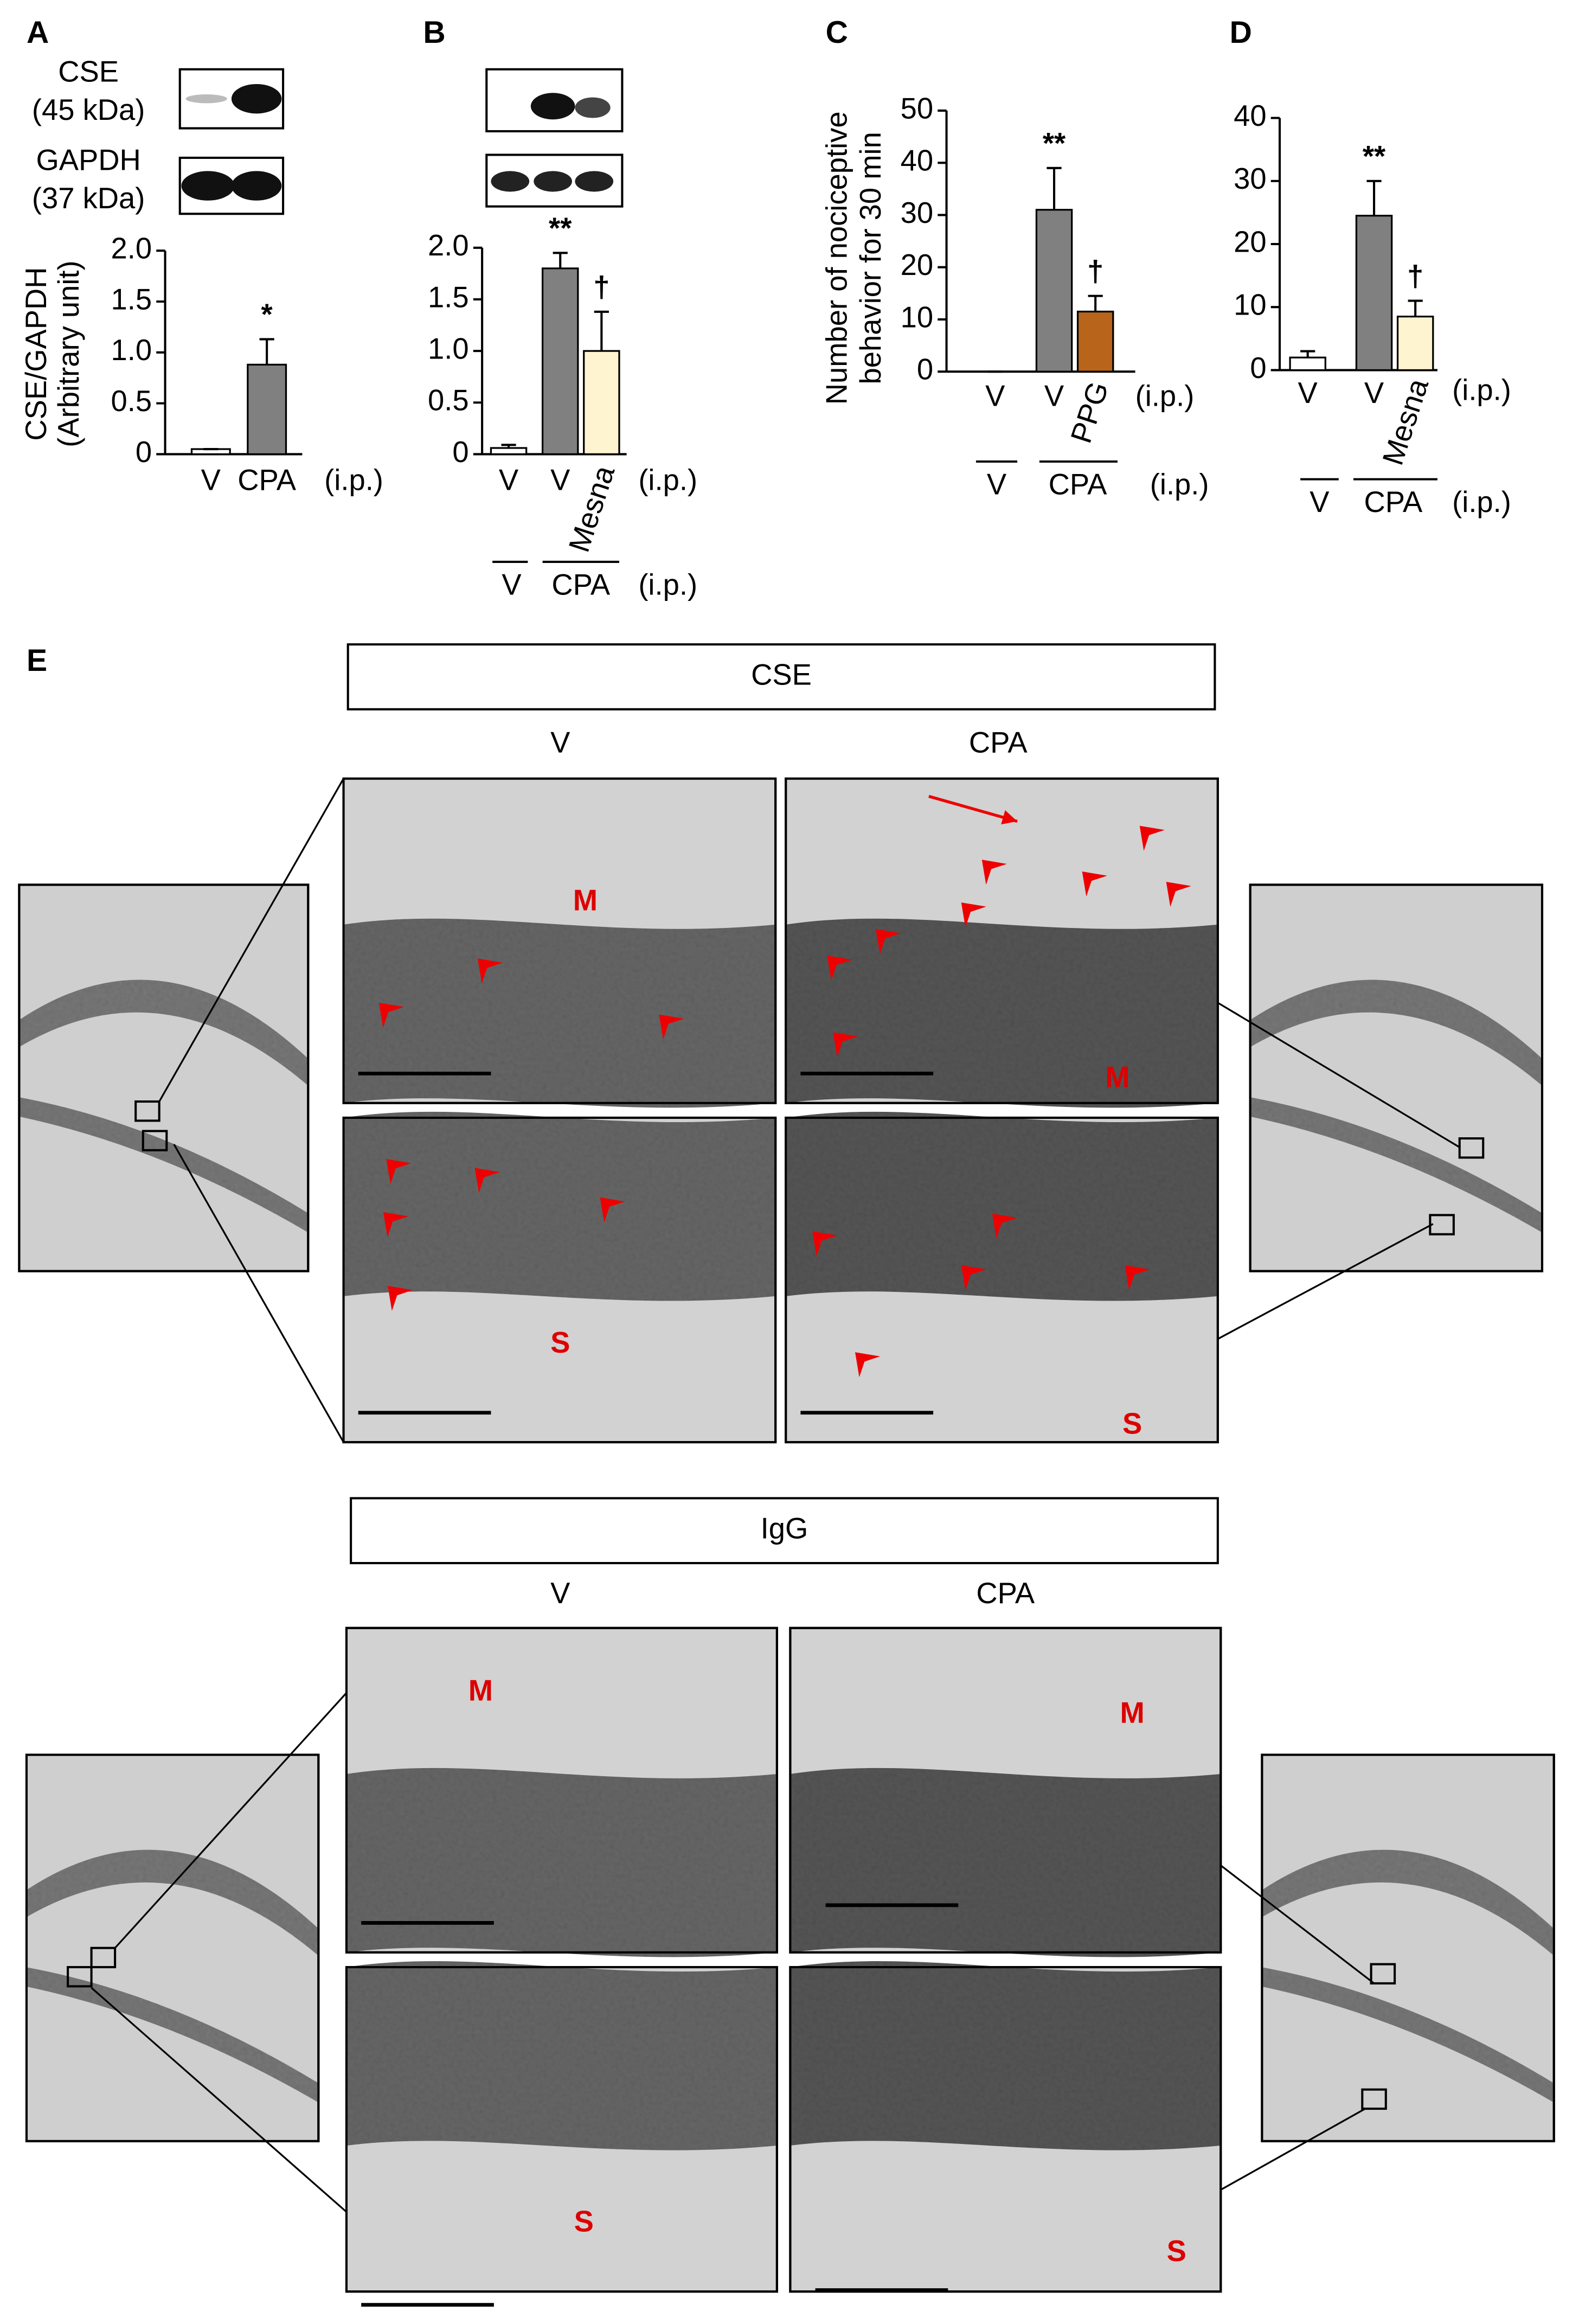 The width and height of the screenshot is (1579, 2324). Describe the element at coordinates (1250, 115) in the screenshot. I see `y-tick-label: 40` at that location.